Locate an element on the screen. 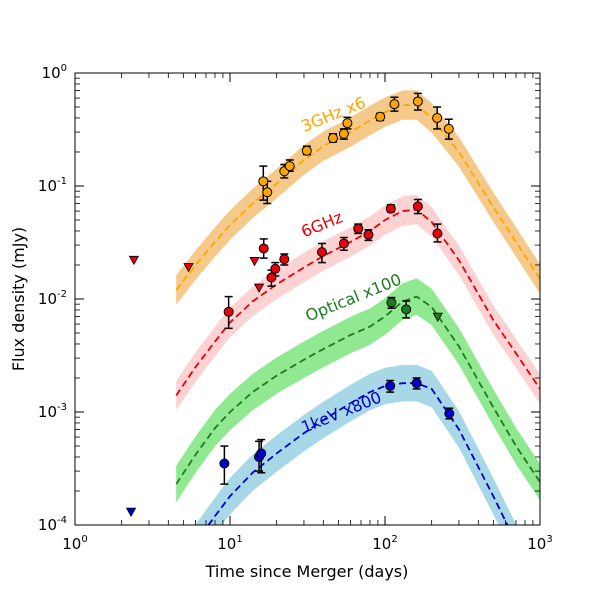 This screenshot has width=600, height=600. 1kev-x800-model-band is located at coordinates (356, 444).